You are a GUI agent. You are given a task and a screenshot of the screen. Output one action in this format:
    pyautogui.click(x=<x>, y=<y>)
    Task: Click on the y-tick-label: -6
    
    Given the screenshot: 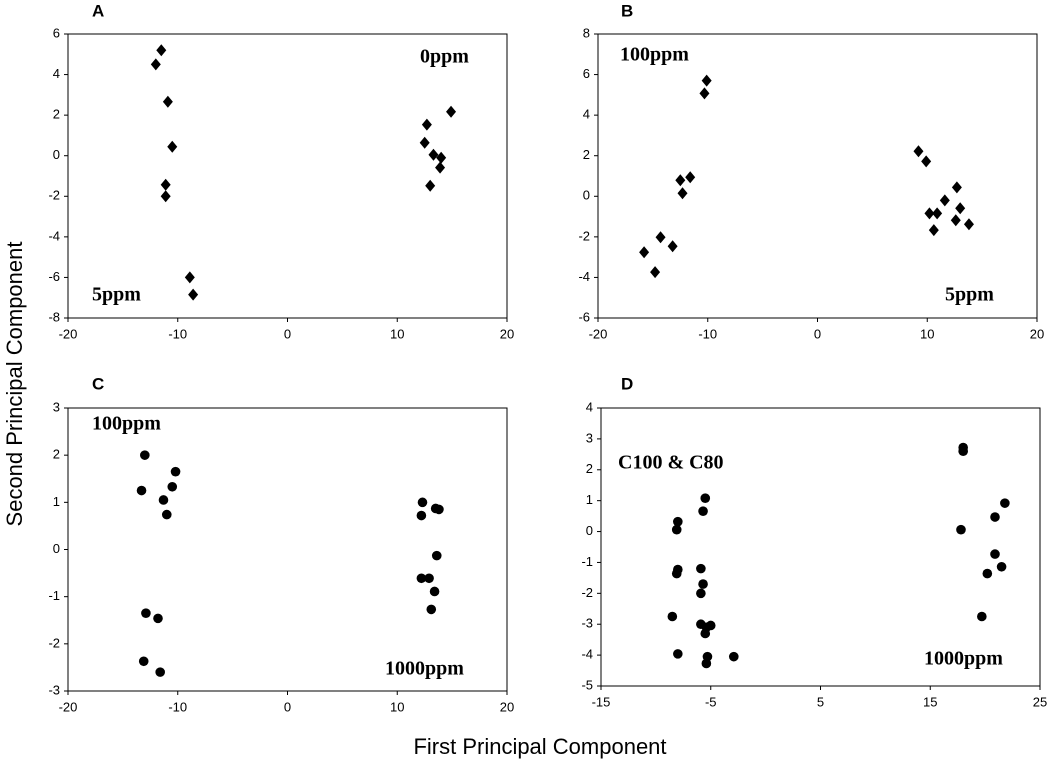 What is the action you would take?
    pyautogui.click(x=584, y=316)
    